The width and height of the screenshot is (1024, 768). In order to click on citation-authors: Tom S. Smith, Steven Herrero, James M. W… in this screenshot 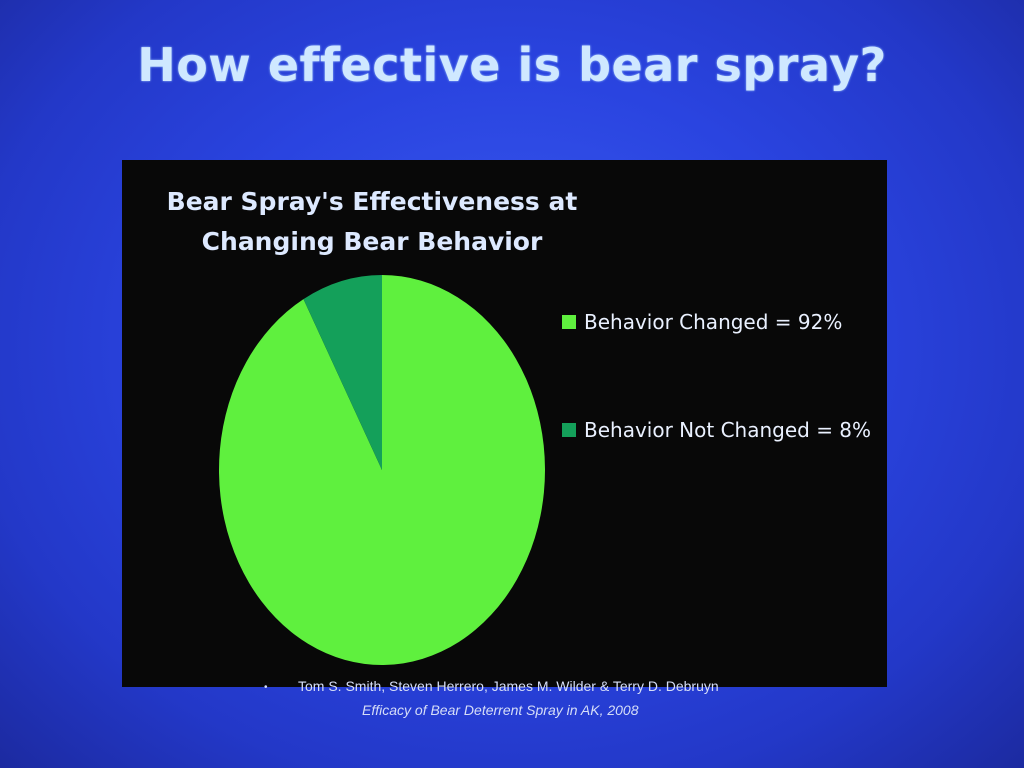, I will do `click(508, 686)`.